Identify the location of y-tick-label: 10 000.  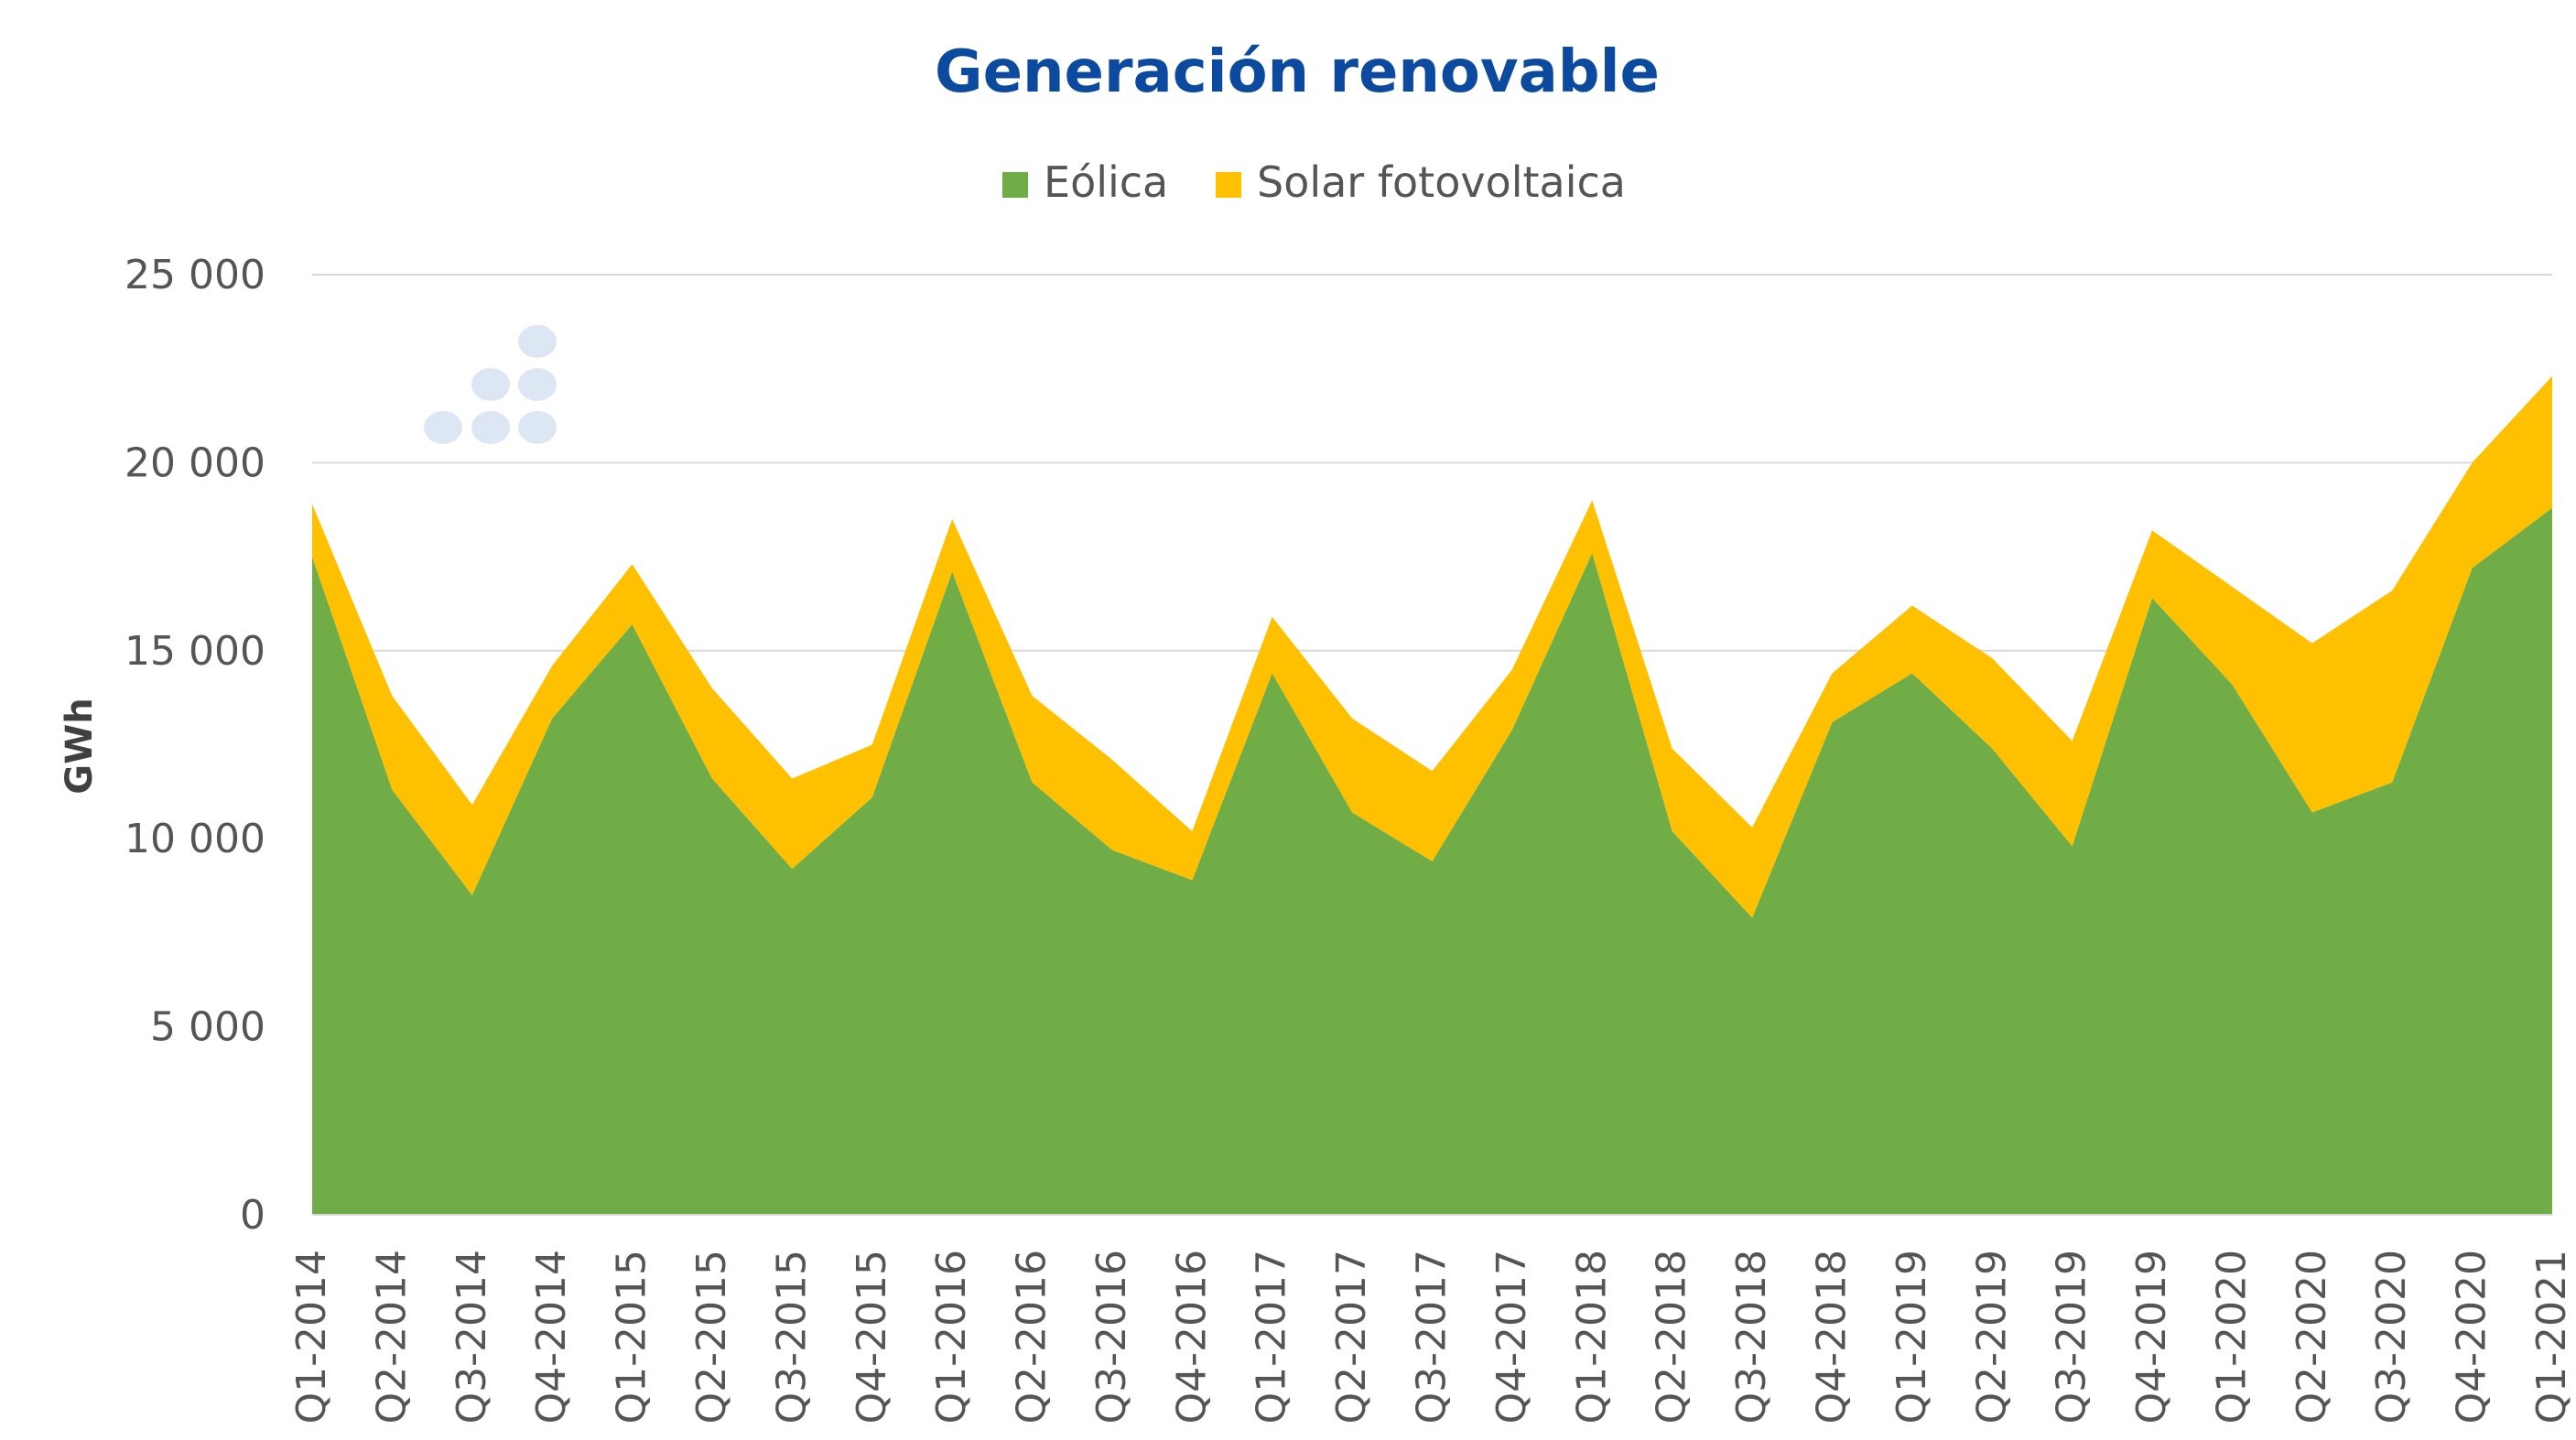
(195, 839).